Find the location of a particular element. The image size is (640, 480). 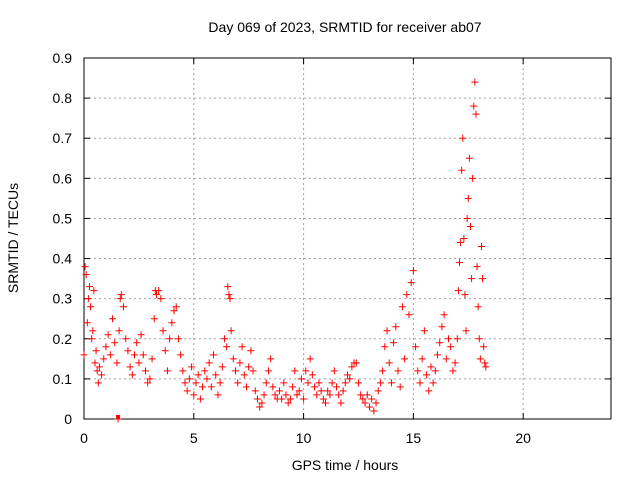

y-tick-label: 0.6 is located at coordinates (63, 178).